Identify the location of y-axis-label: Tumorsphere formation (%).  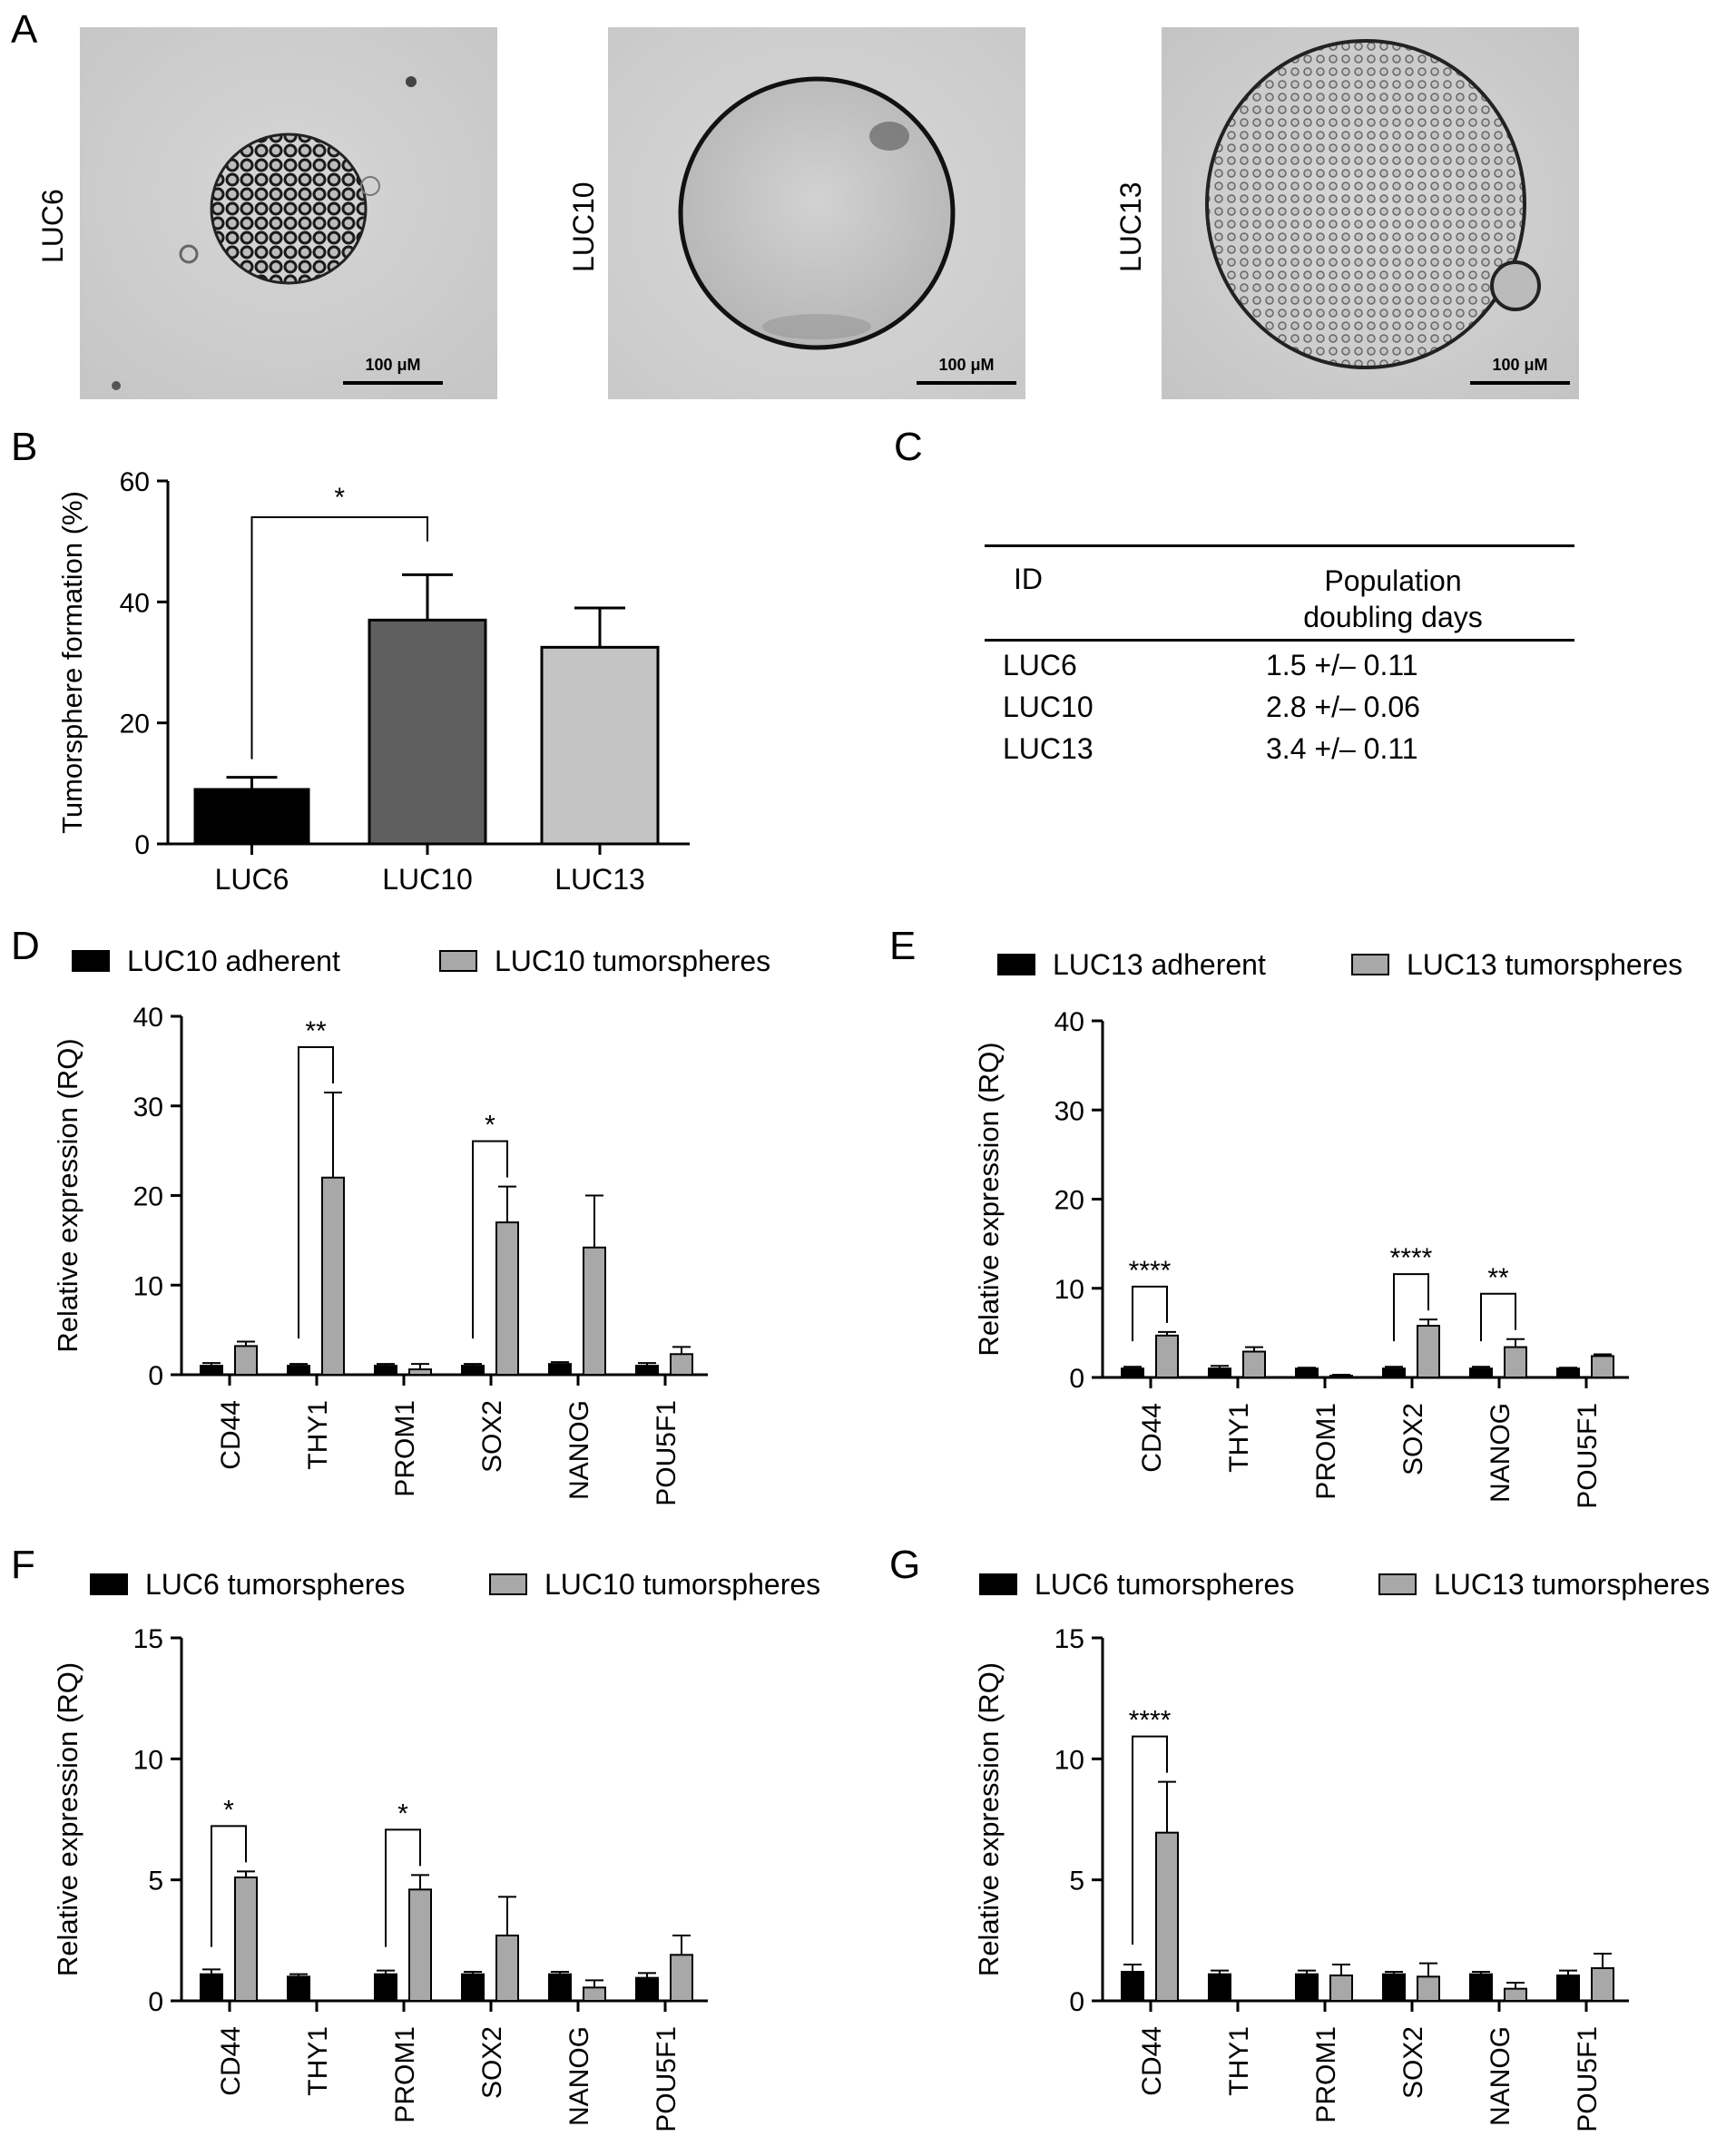
(72, 662).